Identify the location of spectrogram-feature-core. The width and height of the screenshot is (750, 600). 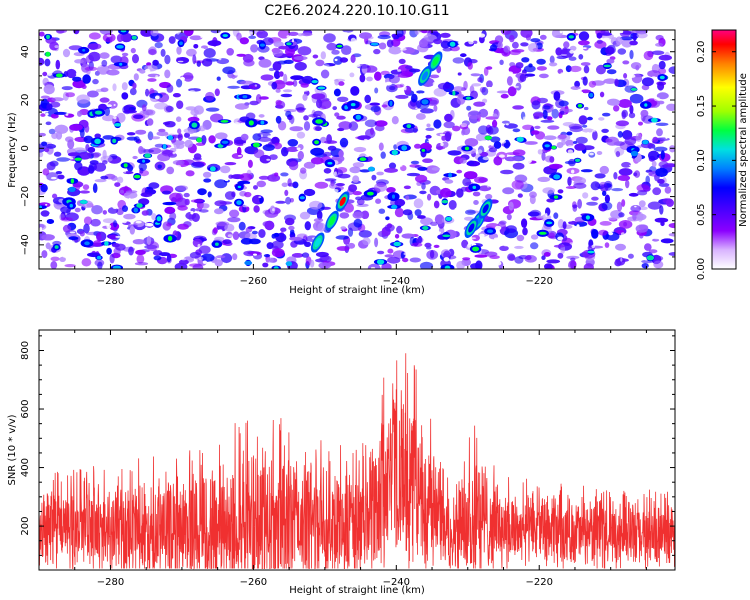
(485, 209).